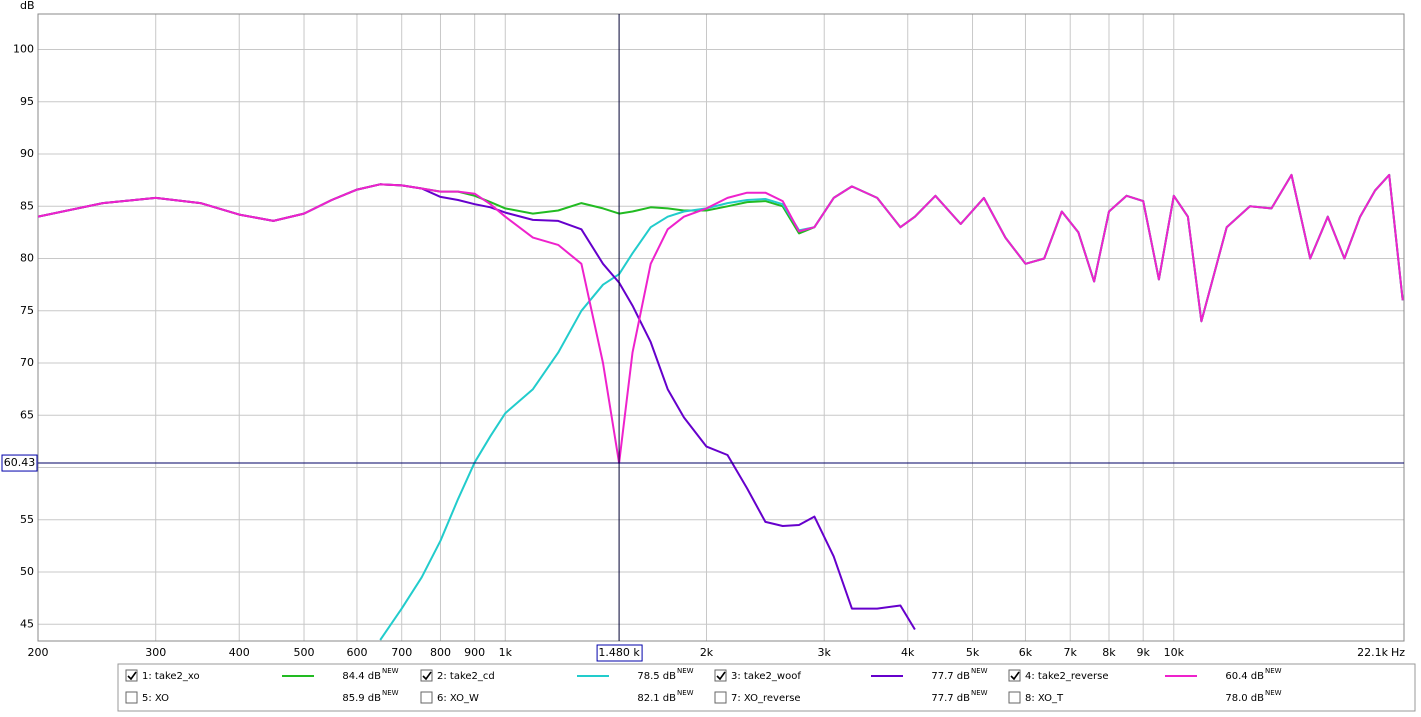 Image resolution: width=1421 pixels, height=717 pixels. What do you see at coordinates (1044, 698) in the screenshot?
I see `legend-name: 8: XO_T` at bounding box center [1044, 698].